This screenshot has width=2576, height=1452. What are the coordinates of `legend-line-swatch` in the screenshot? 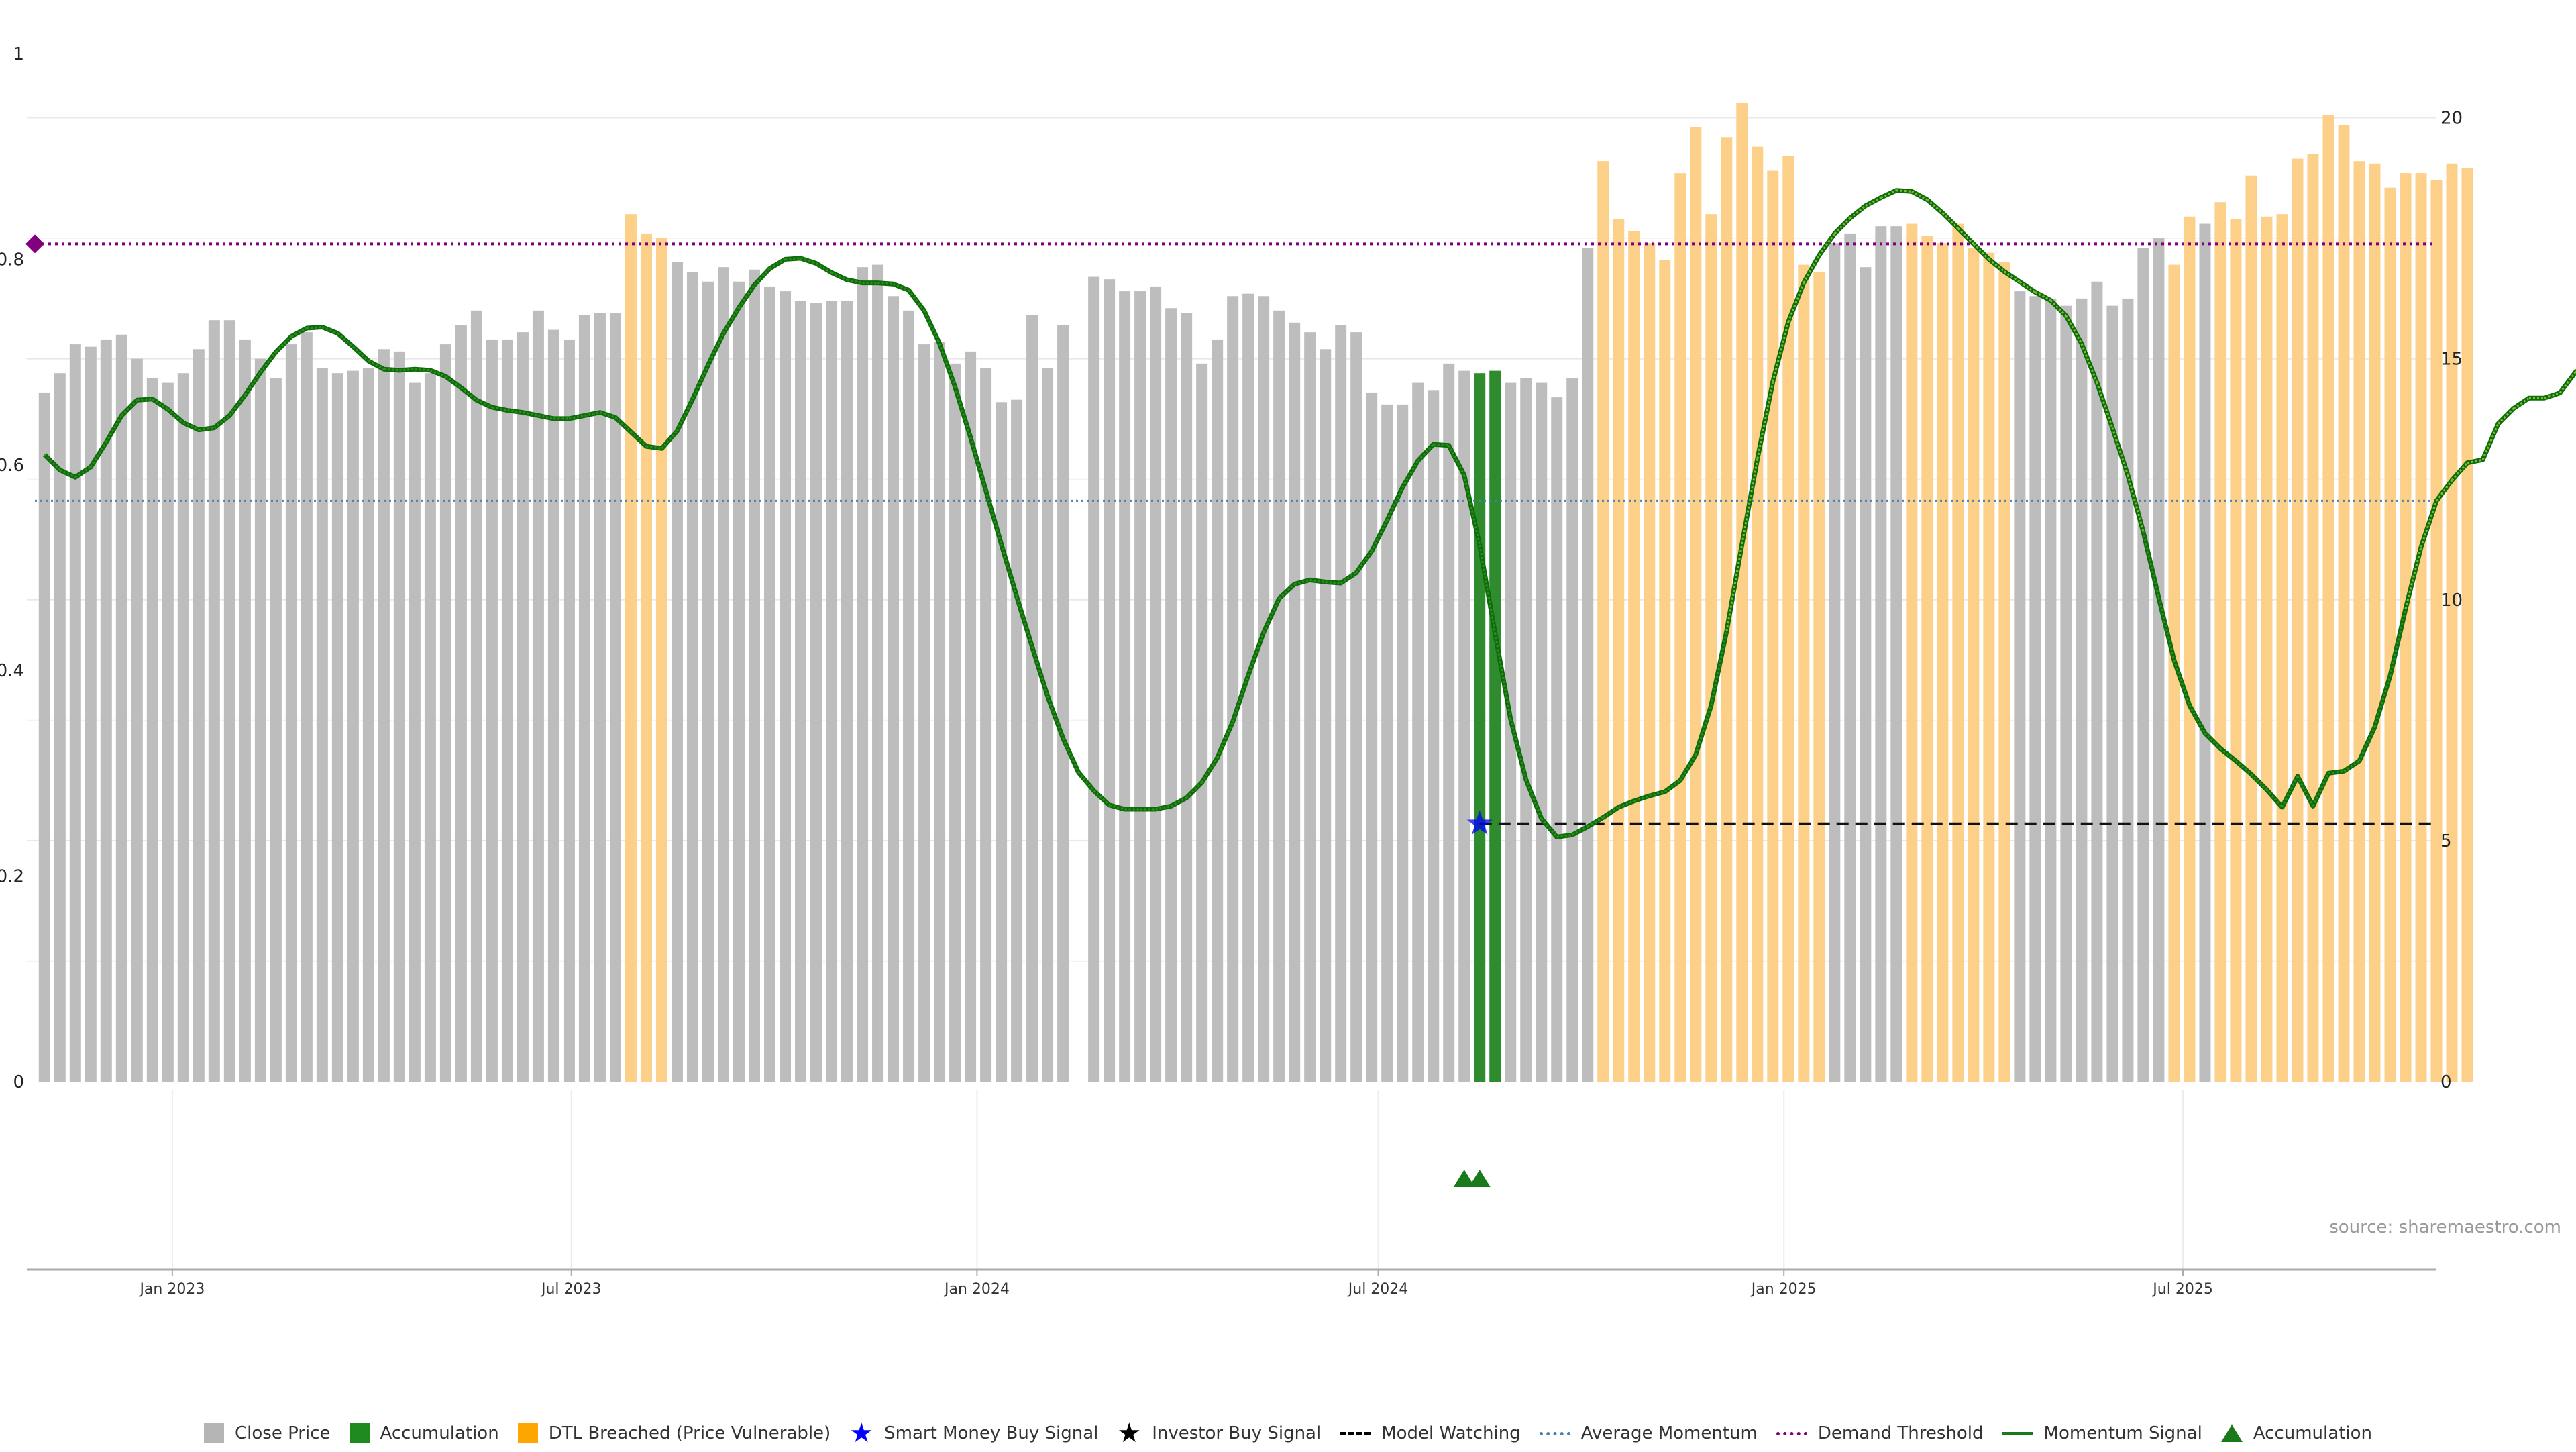 It's located at (2017, 1433).